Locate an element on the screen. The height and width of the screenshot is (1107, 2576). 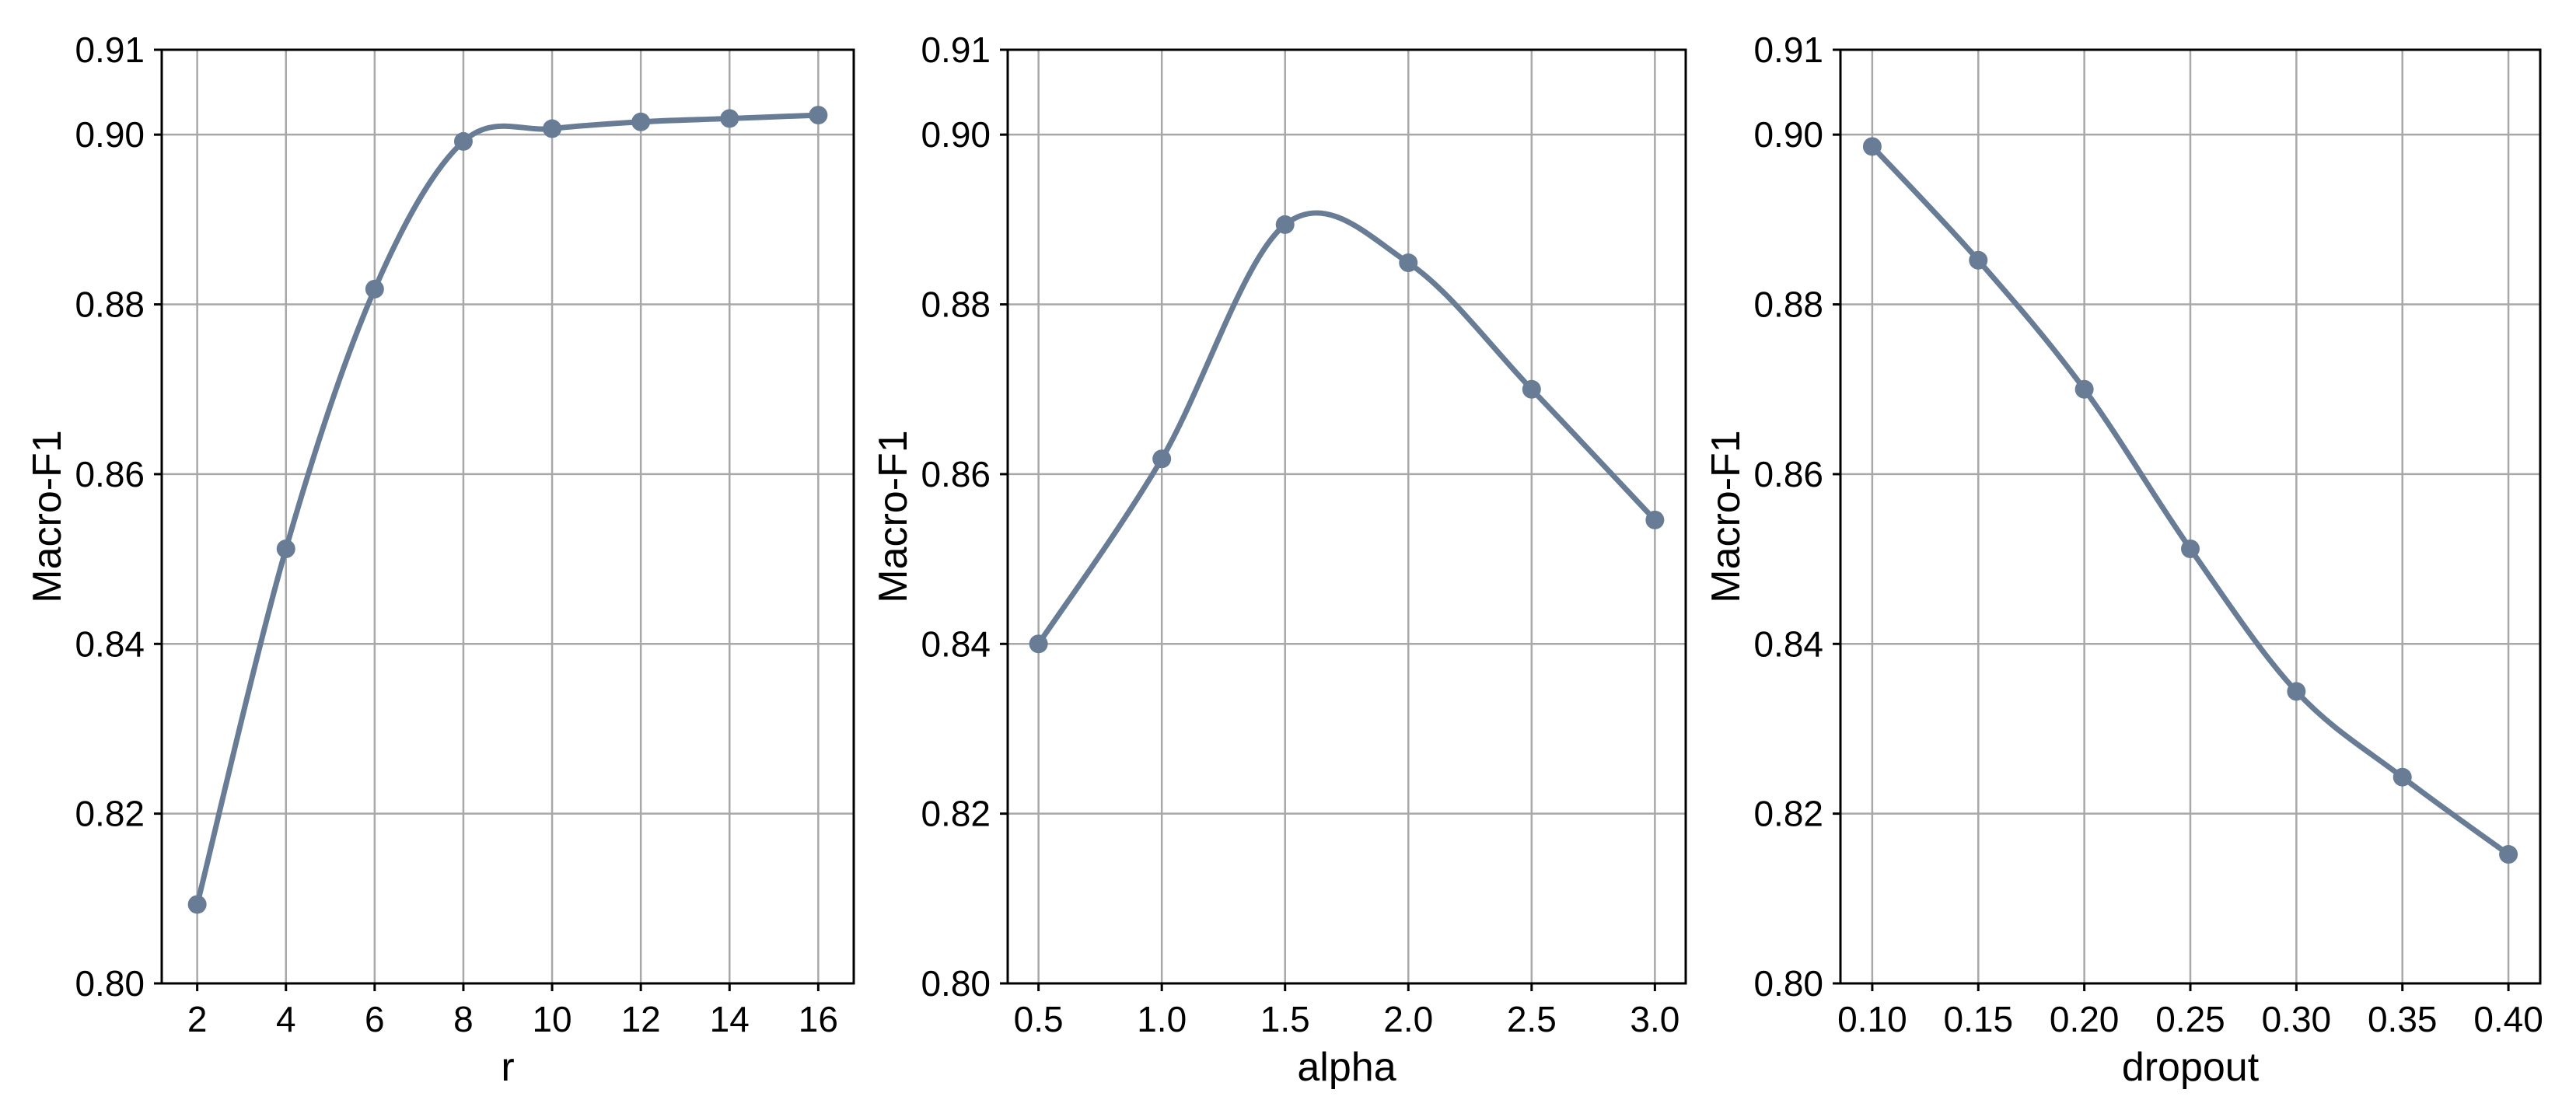
x-tick-label: 2.0 is located at coordinates (1408, 1019).